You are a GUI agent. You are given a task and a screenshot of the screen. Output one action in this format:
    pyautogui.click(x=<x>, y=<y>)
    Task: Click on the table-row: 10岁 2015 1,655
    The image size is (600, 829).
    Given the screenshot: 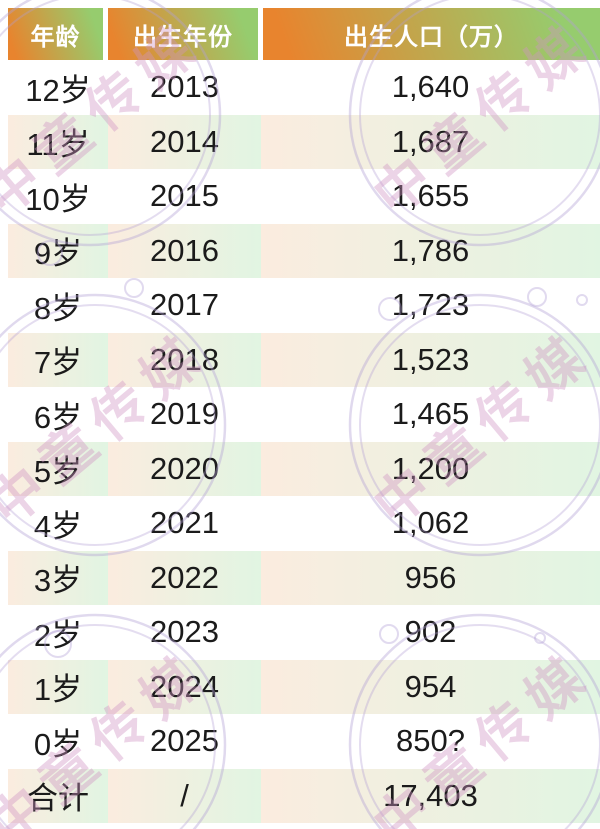 What is the action you would take?
    pyautogui.click(x=304, y=196)
    